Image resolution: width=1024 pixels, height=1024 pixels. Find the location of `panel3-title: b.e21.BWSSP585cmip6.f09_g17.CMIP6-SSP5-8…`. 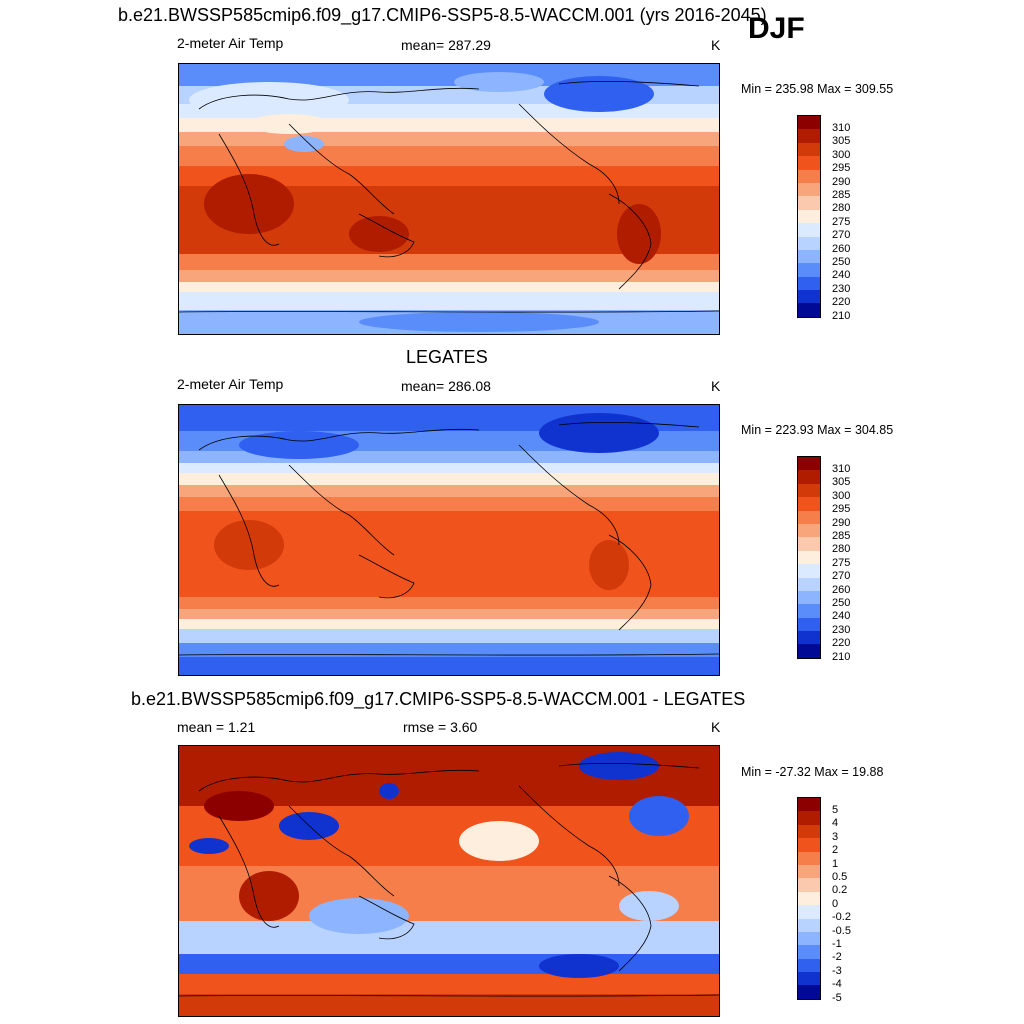

panel3-title: b.e21.BWSSP585cmip6.f09_g17.CMIP6-SSP5-8… is located at coordinates (438, 699).